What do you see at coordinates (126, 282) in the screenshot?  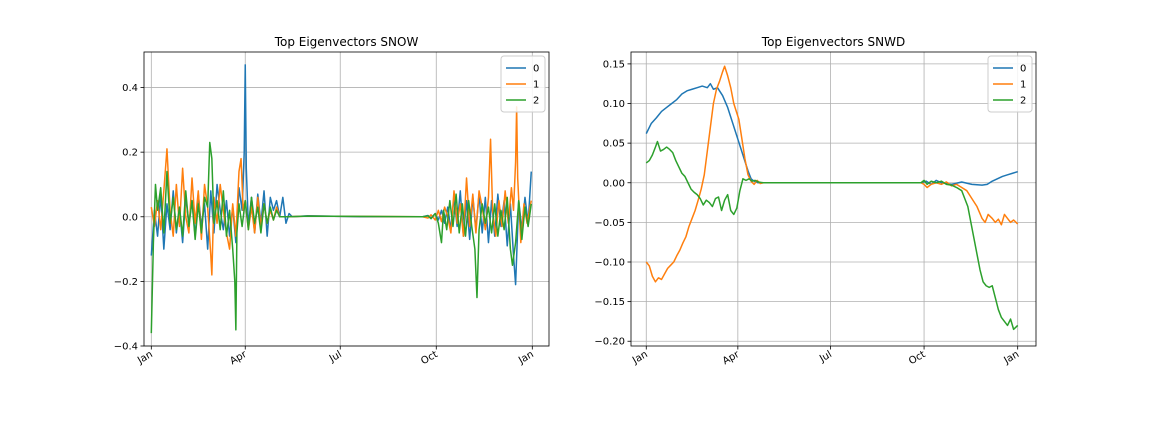 I see `y-tick-label: −0.2` at bounding box center [126, 282].